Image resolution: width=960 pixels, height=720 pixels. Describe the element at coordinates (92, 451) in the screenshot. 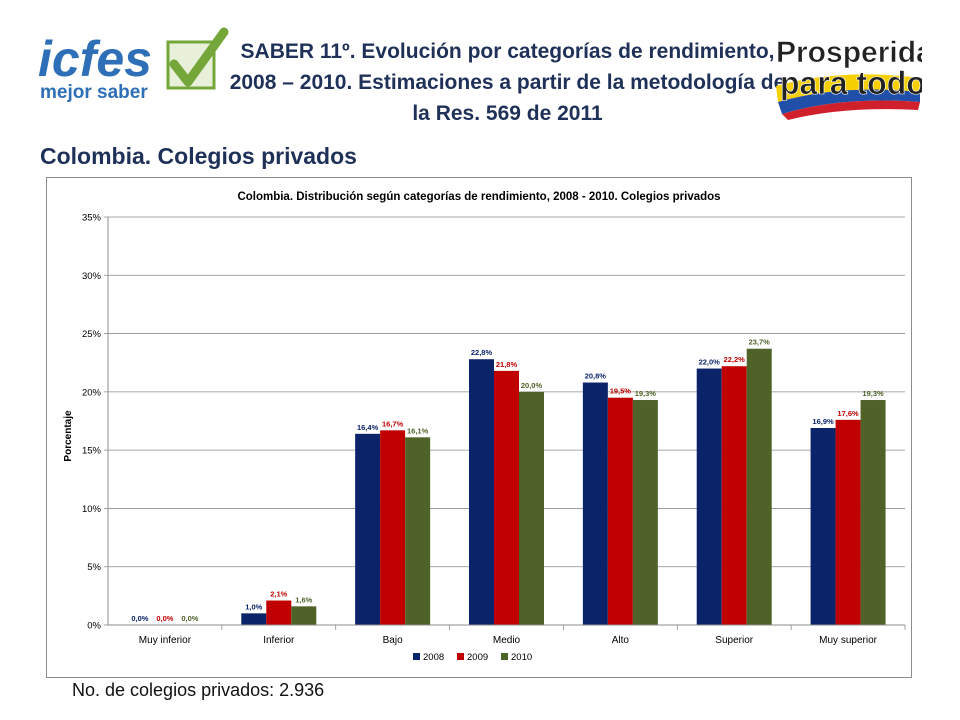

I see `y-tick-label: 15%` at that location.